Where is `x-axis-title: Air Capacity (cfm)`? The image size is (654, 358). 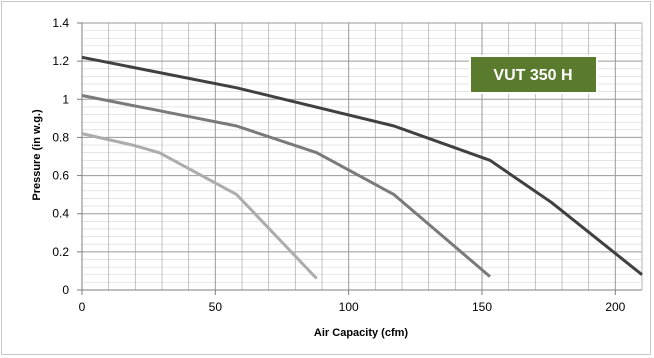
x-axis-title: Air Capacity (cfm) is located at coordinates (361, 333).